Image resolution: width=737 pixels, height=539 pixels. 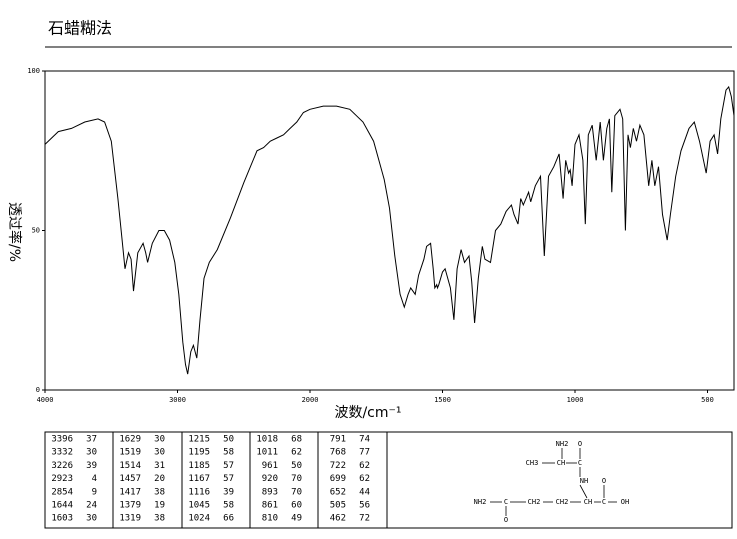 What do you see at coordinates (199, 519) in the screenshot?
I see `peak-wavenumber: 1024` at bounding box center [199, 519].